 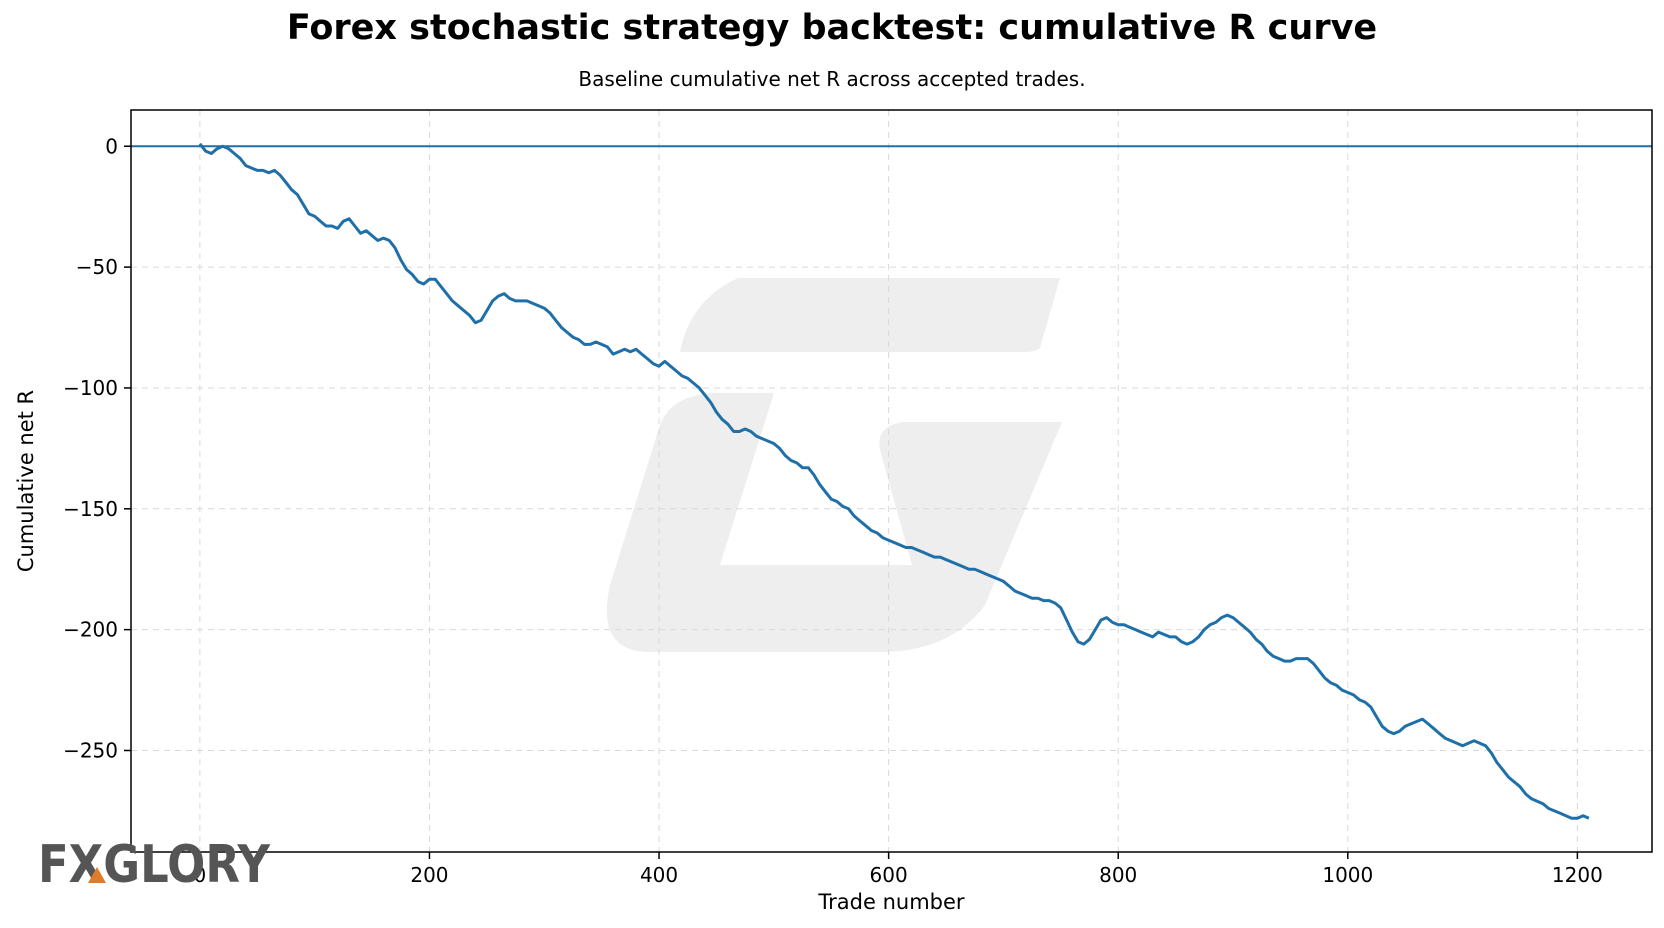 I want to click on y-tick-label-4: −200, so click(x=90, y=630).